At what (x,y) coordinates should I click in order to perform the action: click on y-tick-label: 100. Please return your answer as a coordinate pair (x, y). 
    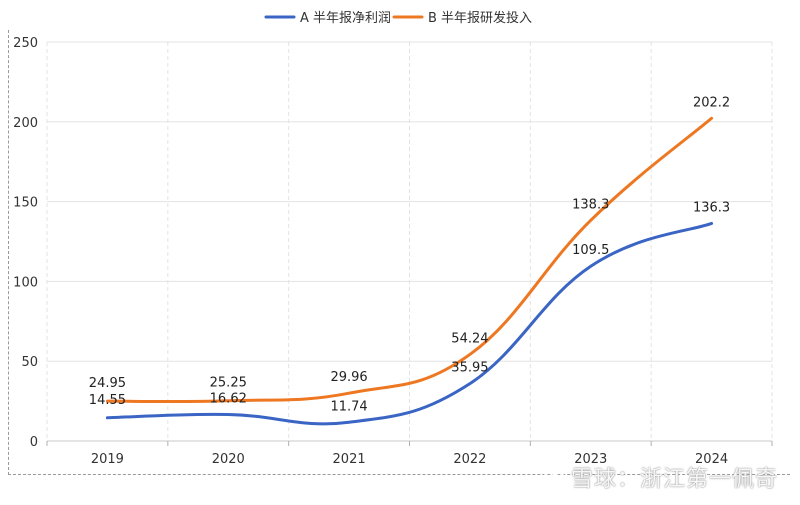
    Looking at the image, I should click on (25, 282).